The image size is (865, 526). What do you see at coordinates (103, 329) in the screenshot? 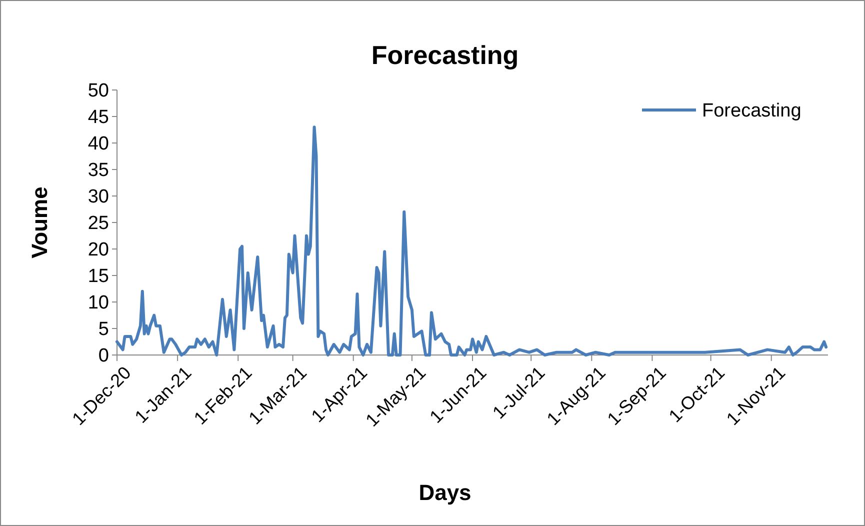
I see `y-tick-label: 5` at bounding box center [103, 329].